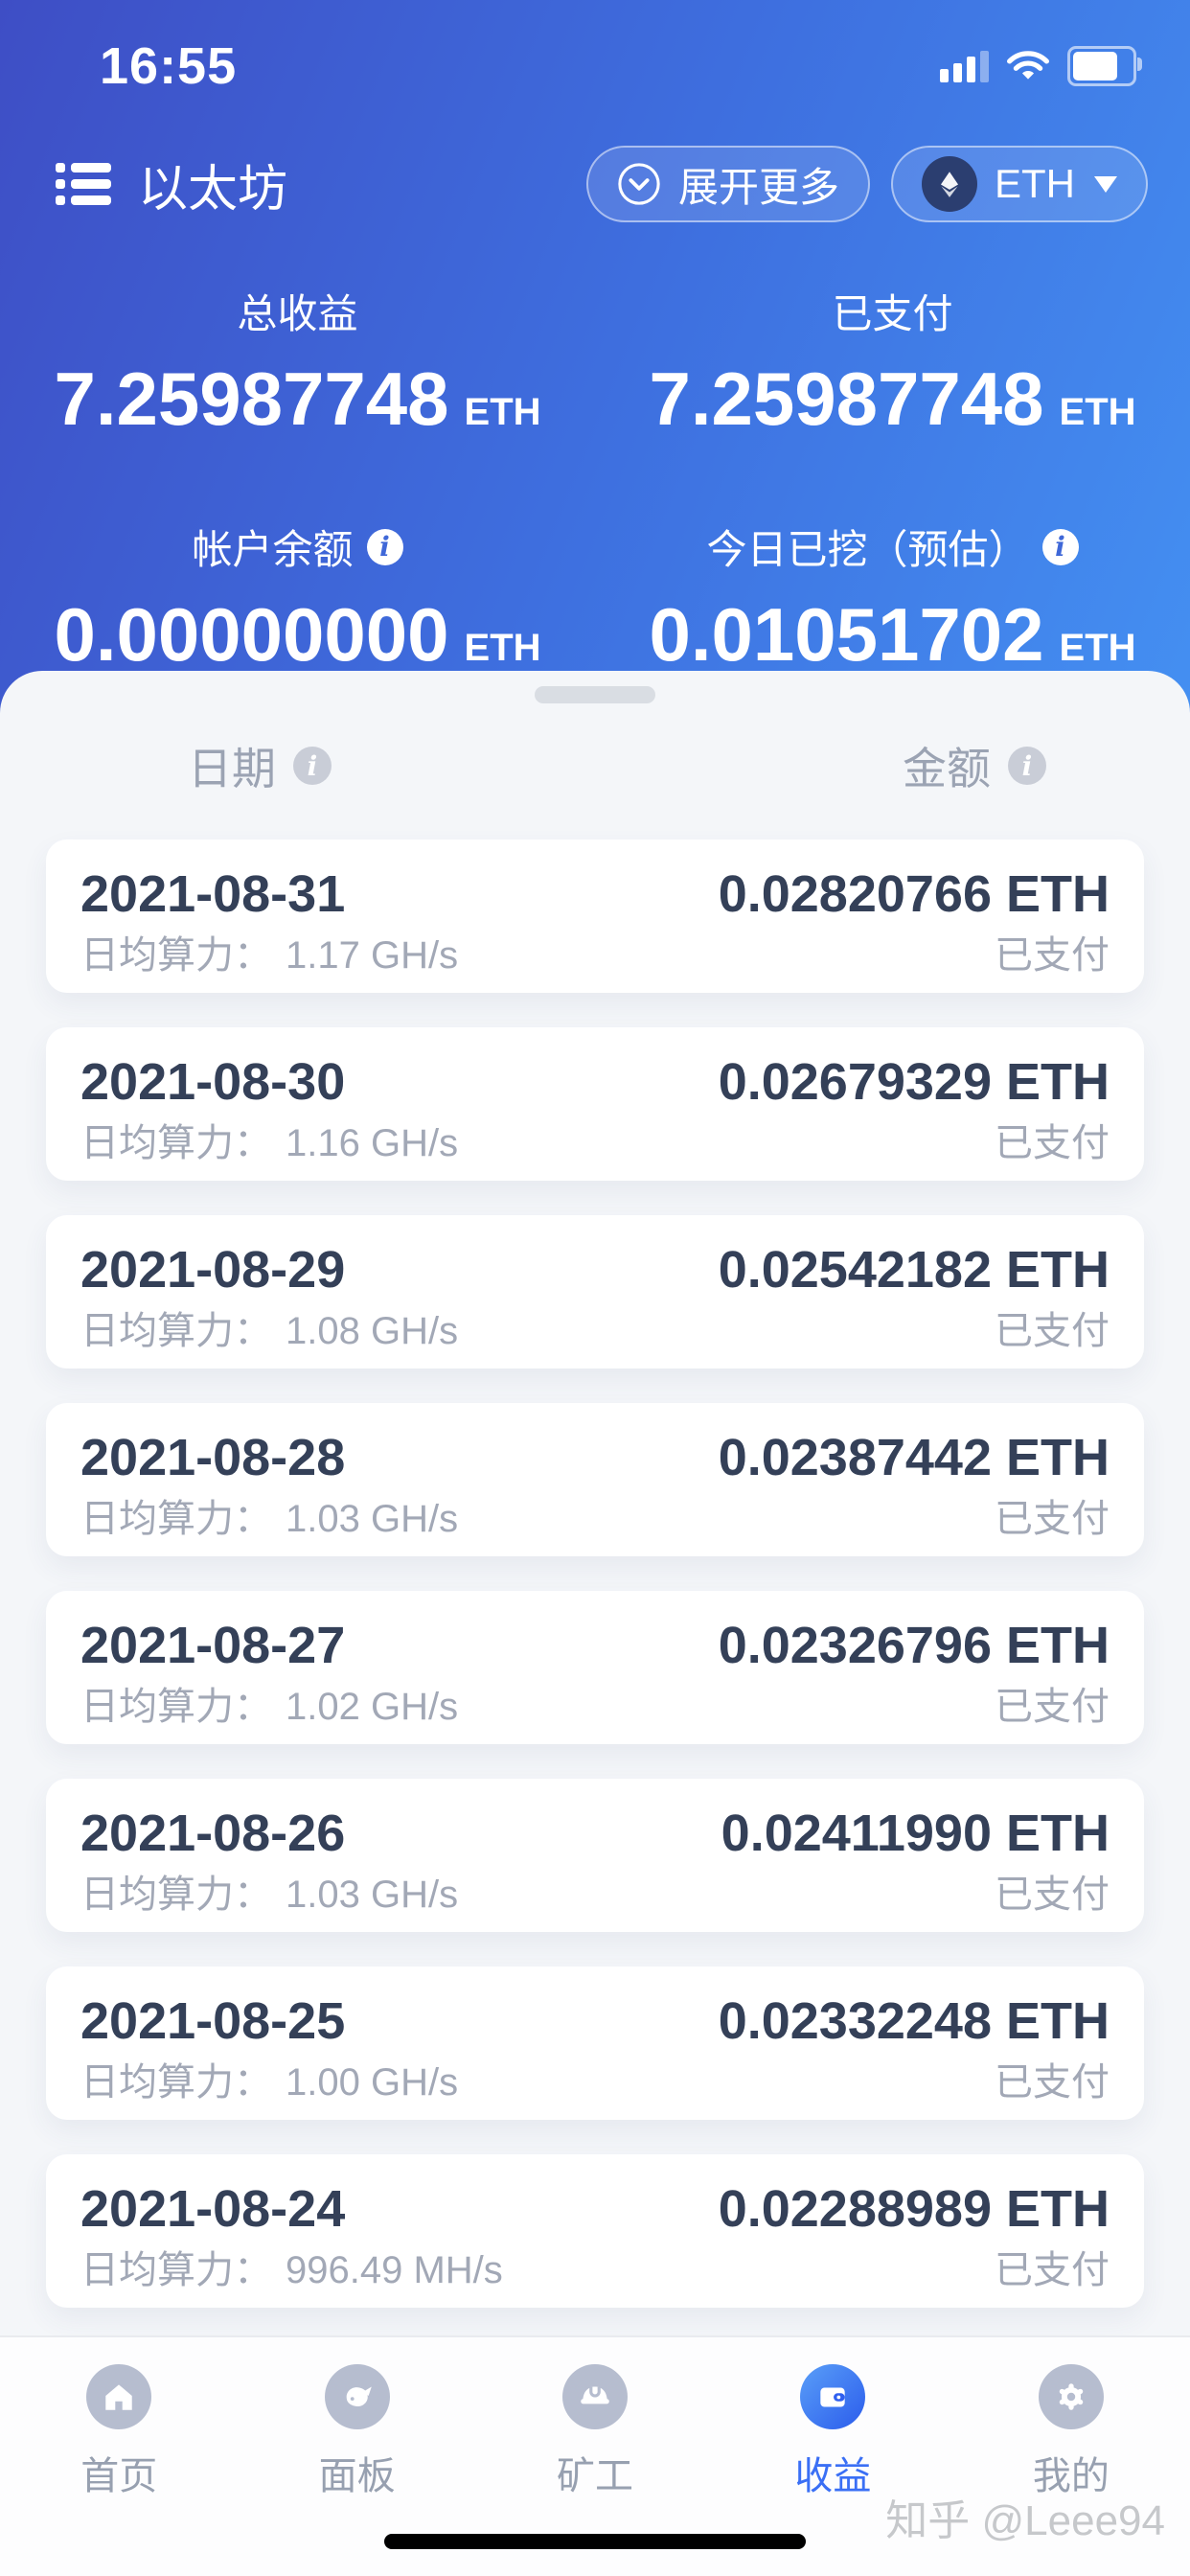 The height and width of the screenshot is (2576, 1190). What do you see at coordinates (373, 1331) in the screenshot?
I see `row-hashrate: 1.08 GH/s` at bounding box center [373, 1331].